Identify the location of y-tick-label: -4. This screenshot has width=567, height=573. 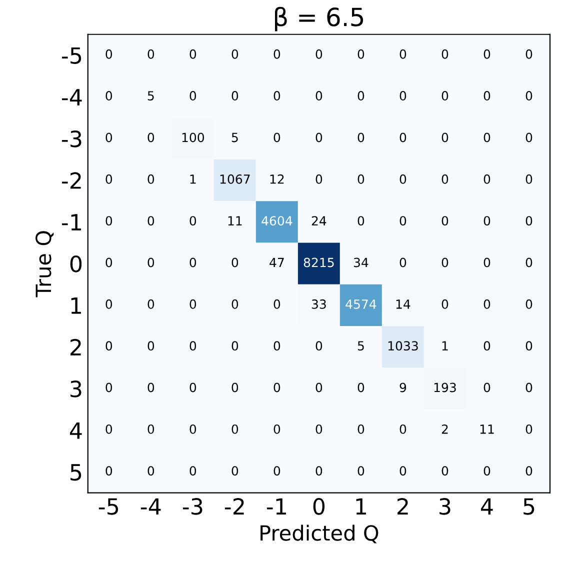
(72, 97).